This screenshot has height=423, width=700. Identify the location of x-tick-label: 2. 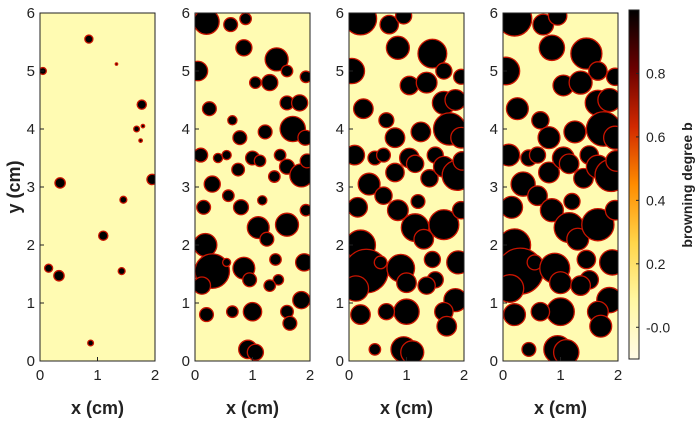
(155, 375).